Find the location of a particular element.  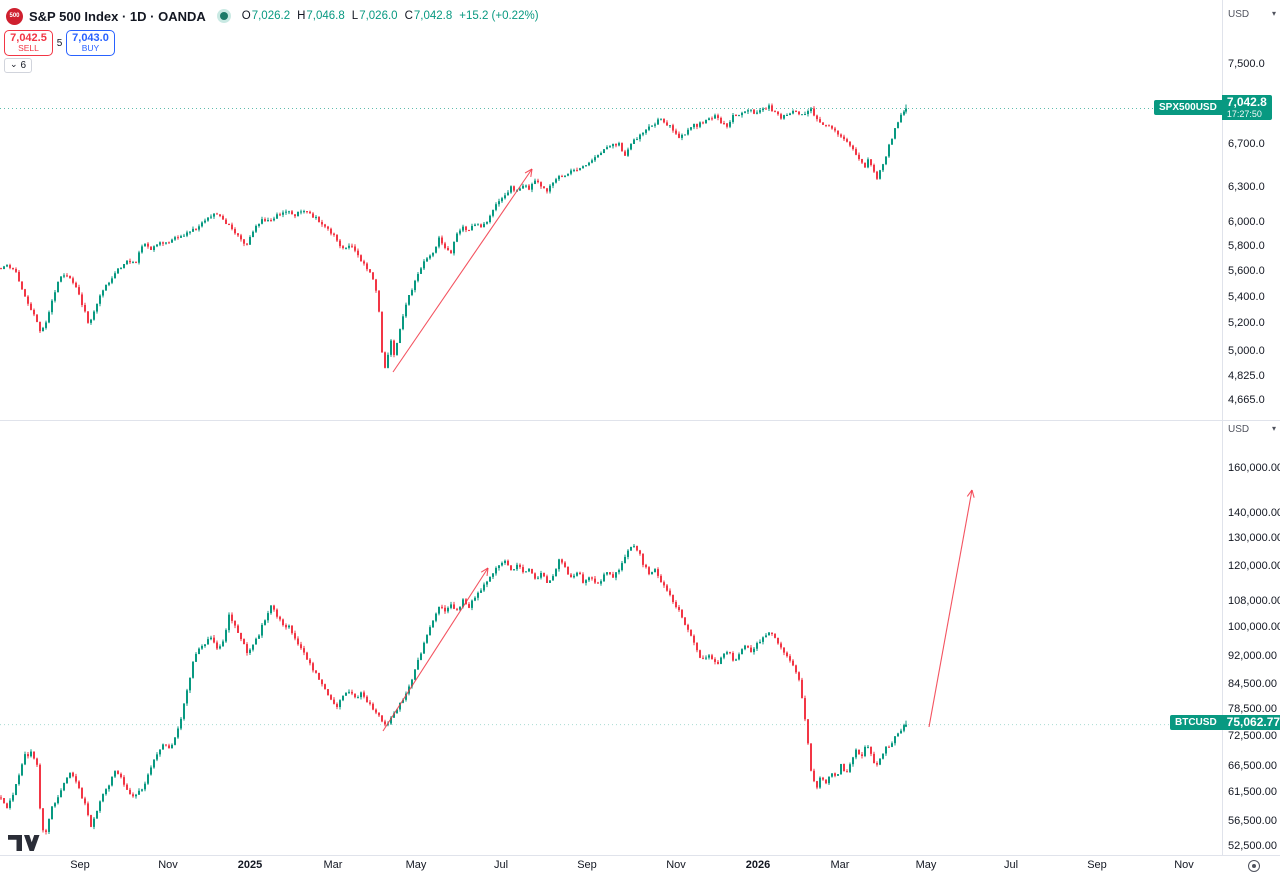

trade-widget: 7,042.5 SELL 5 7,043.0 BUY is located at coordinates (59, 43).